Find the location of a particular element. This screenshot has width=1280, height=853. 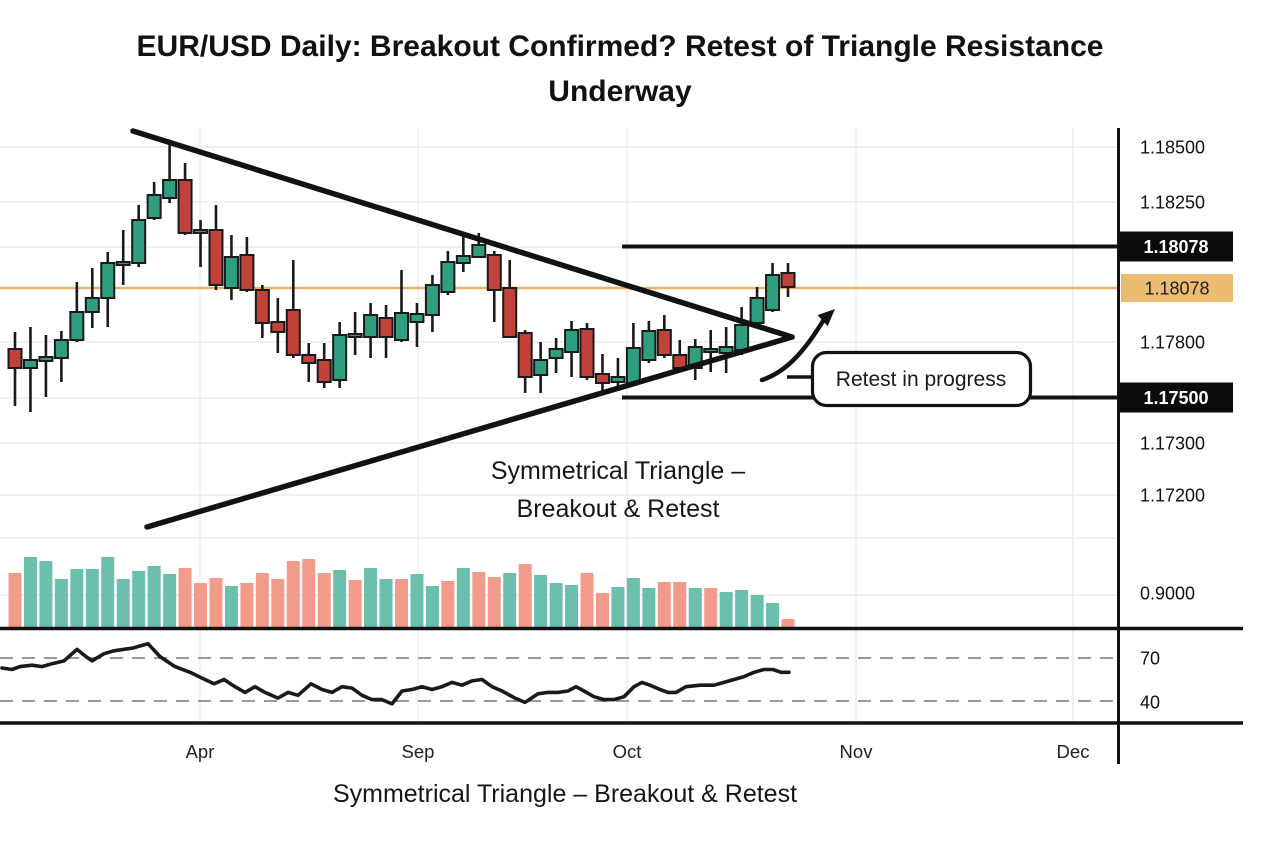

month-label: Sep is located at coordinates (418, 751).